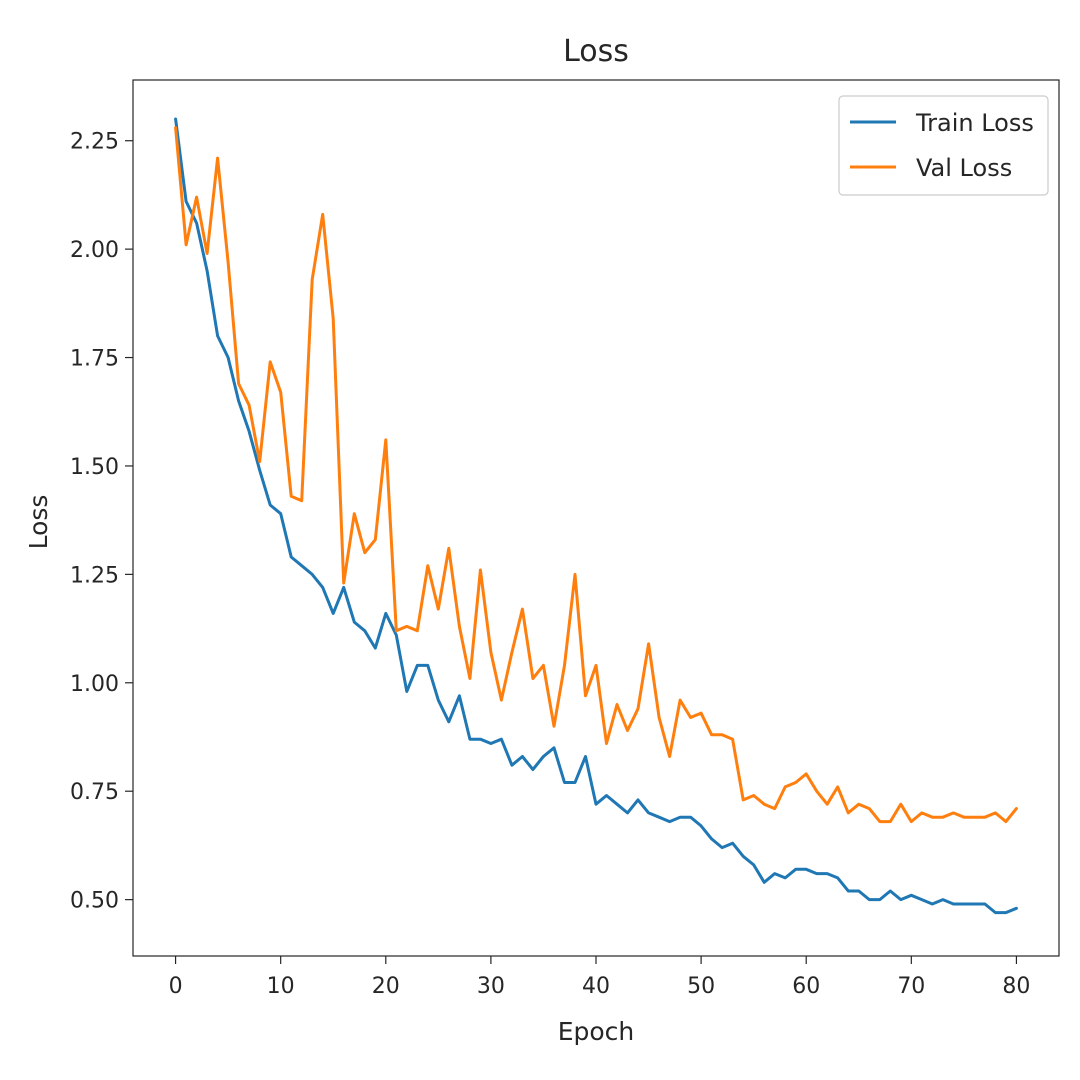 Image resolution: width=1080 pixels, height=1080 pixels. I want to click on x-tick-label: 40, so click(596, 986).